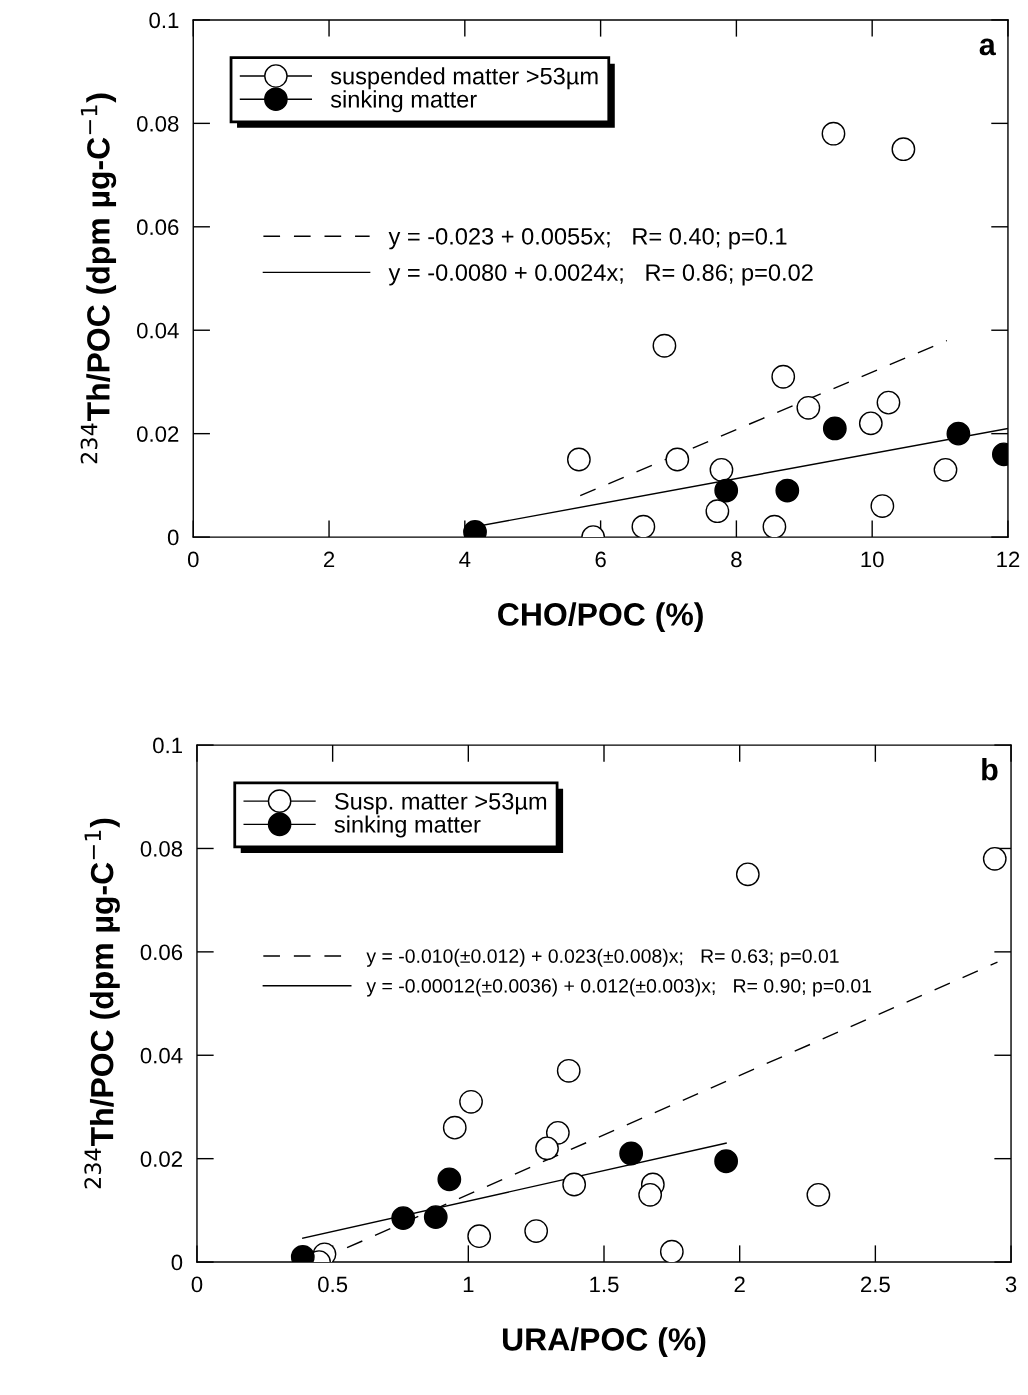 The image size is (1028, 1395). What do you see at coordinates (872, 559) in the screenshot?
I see `x-tick-label: 10` at bounding box center [872, 559].